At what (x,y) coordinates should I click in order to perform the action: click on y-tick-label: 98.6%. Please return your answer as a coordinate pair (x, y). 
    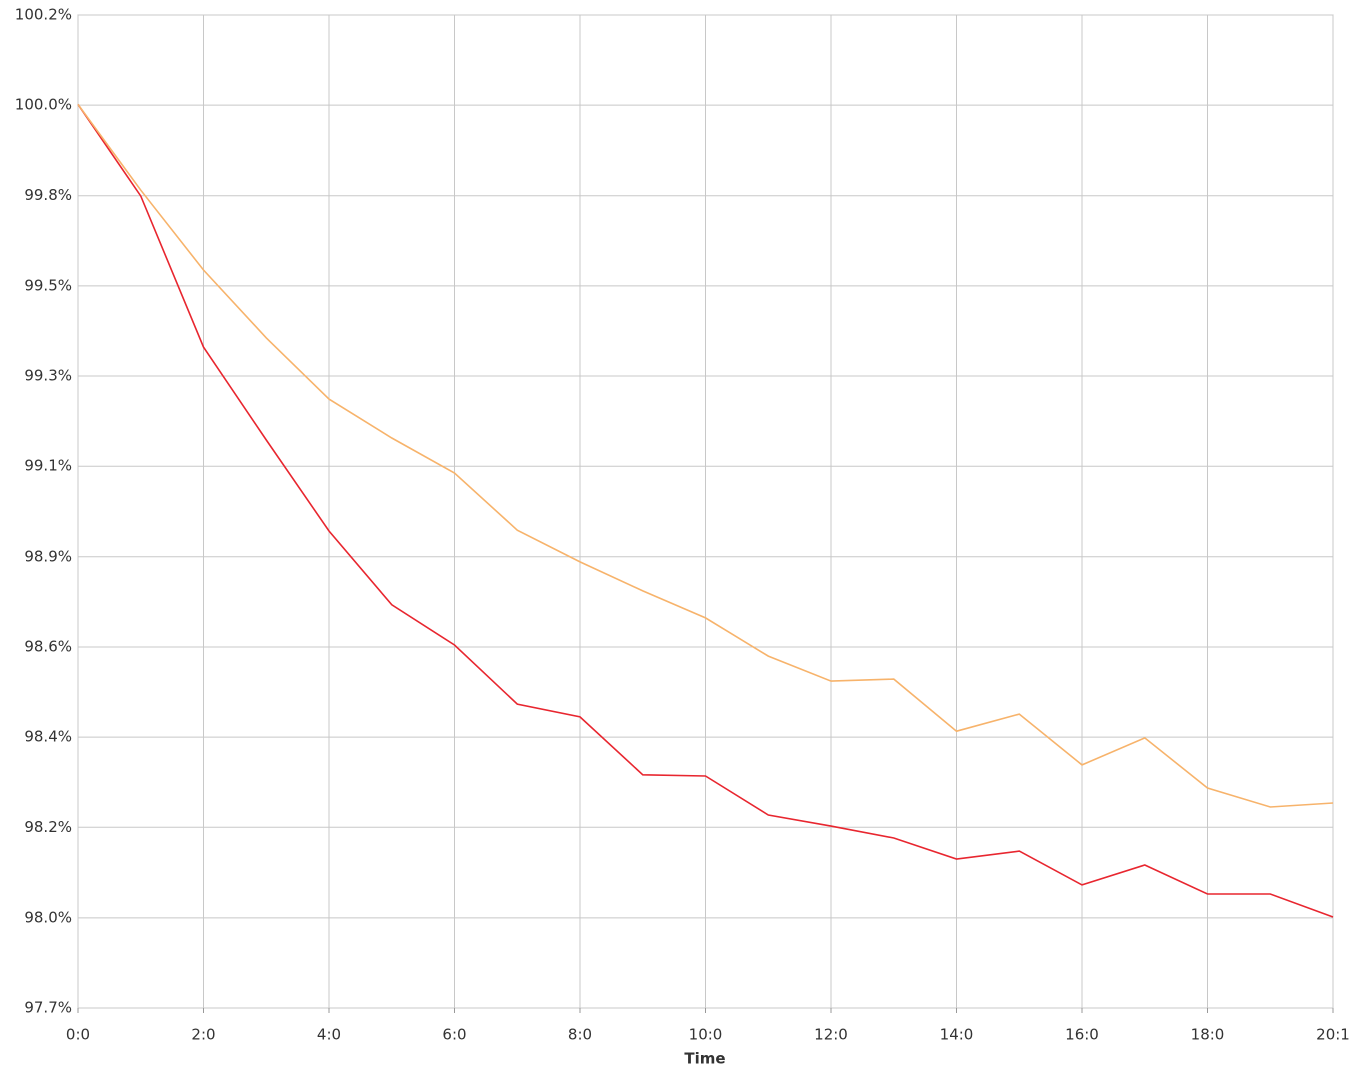
    Looking at the image, I should click on (48, 646).